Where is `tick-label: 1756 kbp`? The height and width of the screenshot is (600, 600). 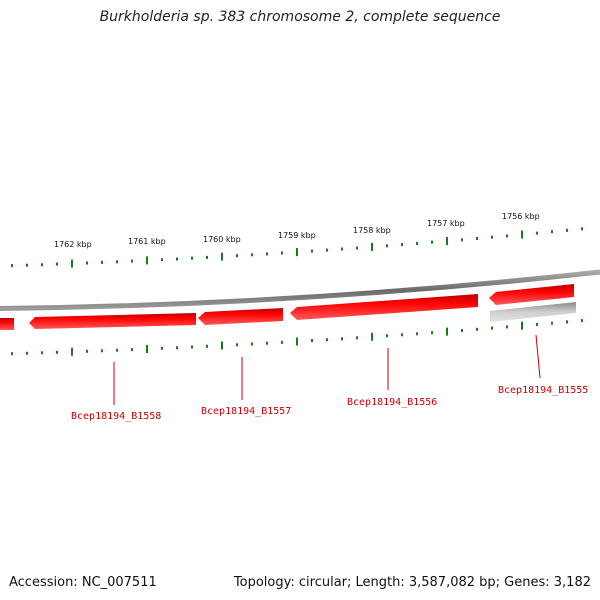 tick-label: 1756 kbp is located at coordinates (521, 216).